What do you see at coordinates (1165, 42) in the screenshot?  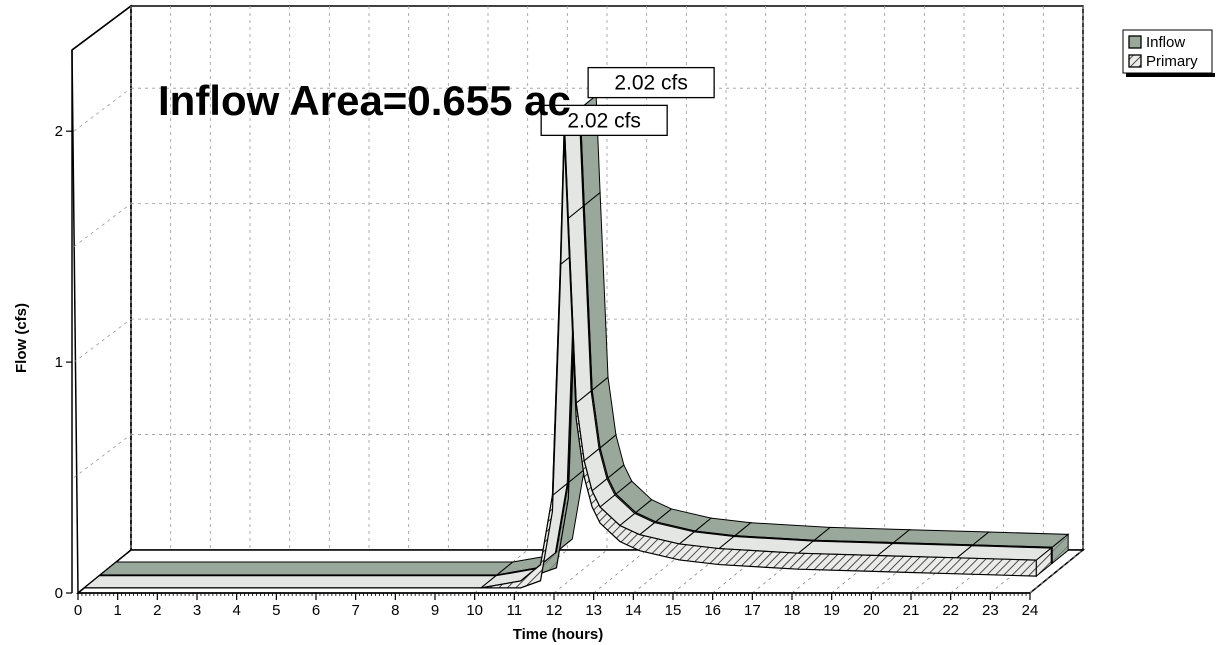 I see `legend-label-inflow: Inflow` at bounding box center [1165, 42].